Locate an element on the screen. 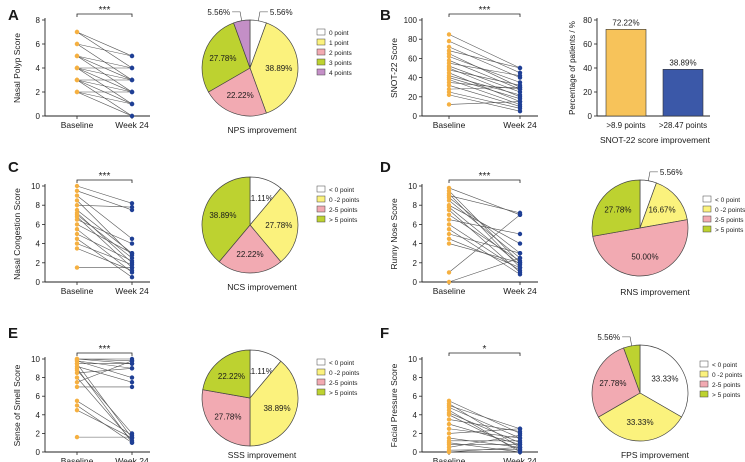  pie-label-e: 38.89% is located at coordinates (276, 408).